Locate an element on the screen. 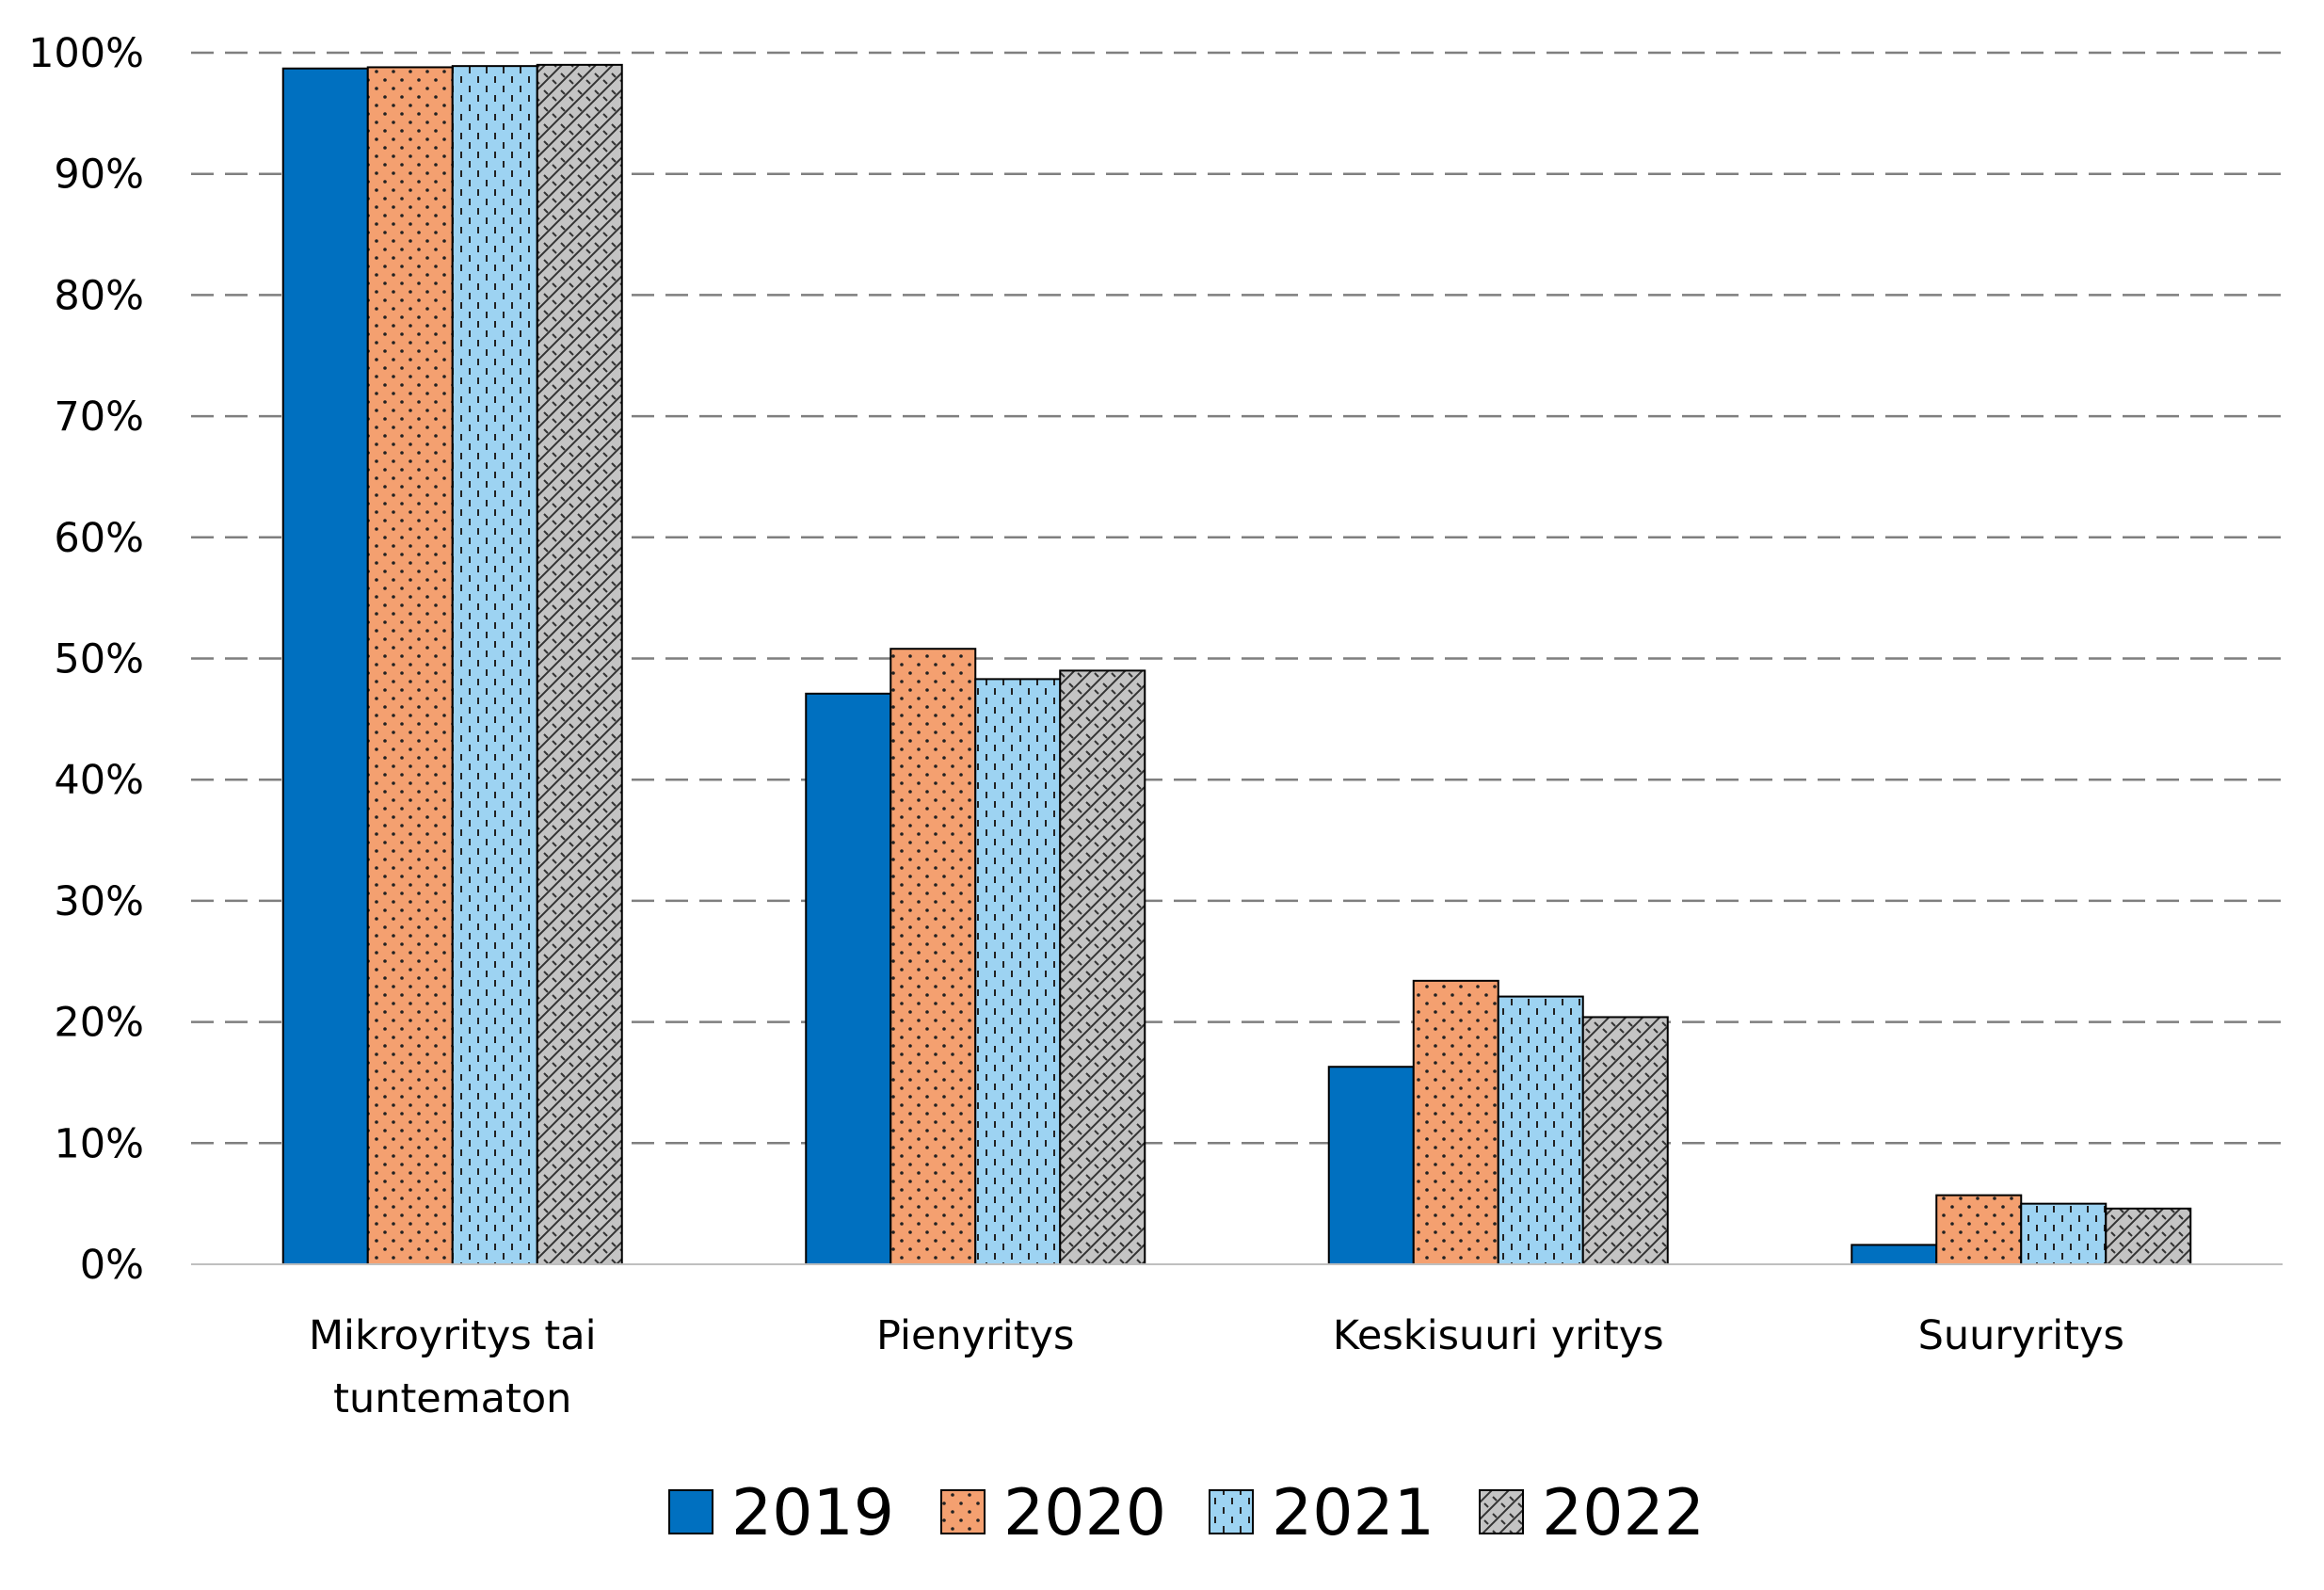  y-axis-tick-labels: 0% 10% 20% 30% 40% 50% 60% 70% 80% 90% 100% is located at coordinates (86, 659).